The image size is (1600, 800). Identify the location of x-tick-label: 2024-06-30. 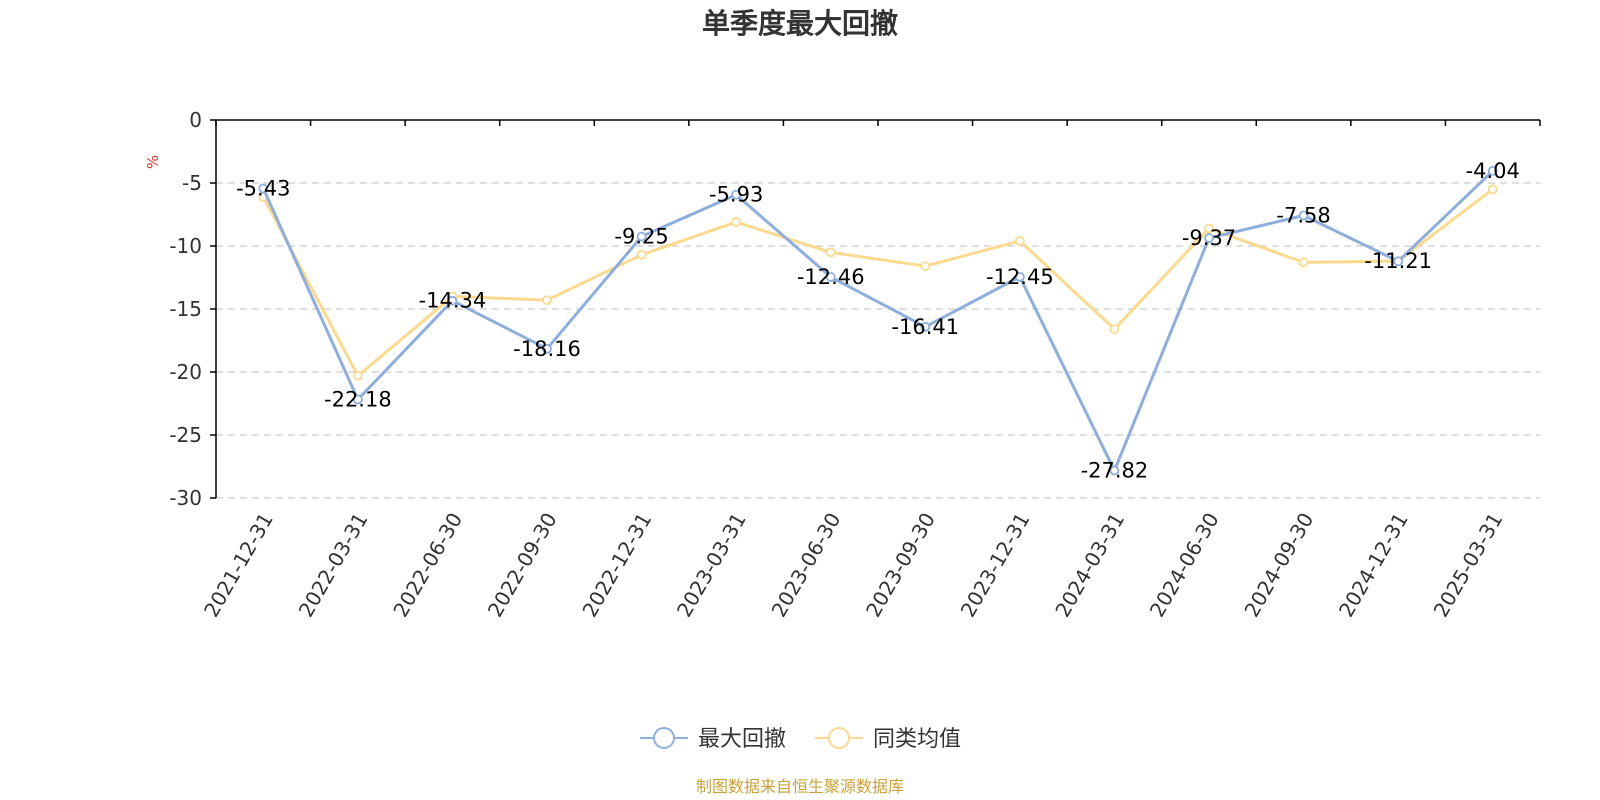
(1184, 565).